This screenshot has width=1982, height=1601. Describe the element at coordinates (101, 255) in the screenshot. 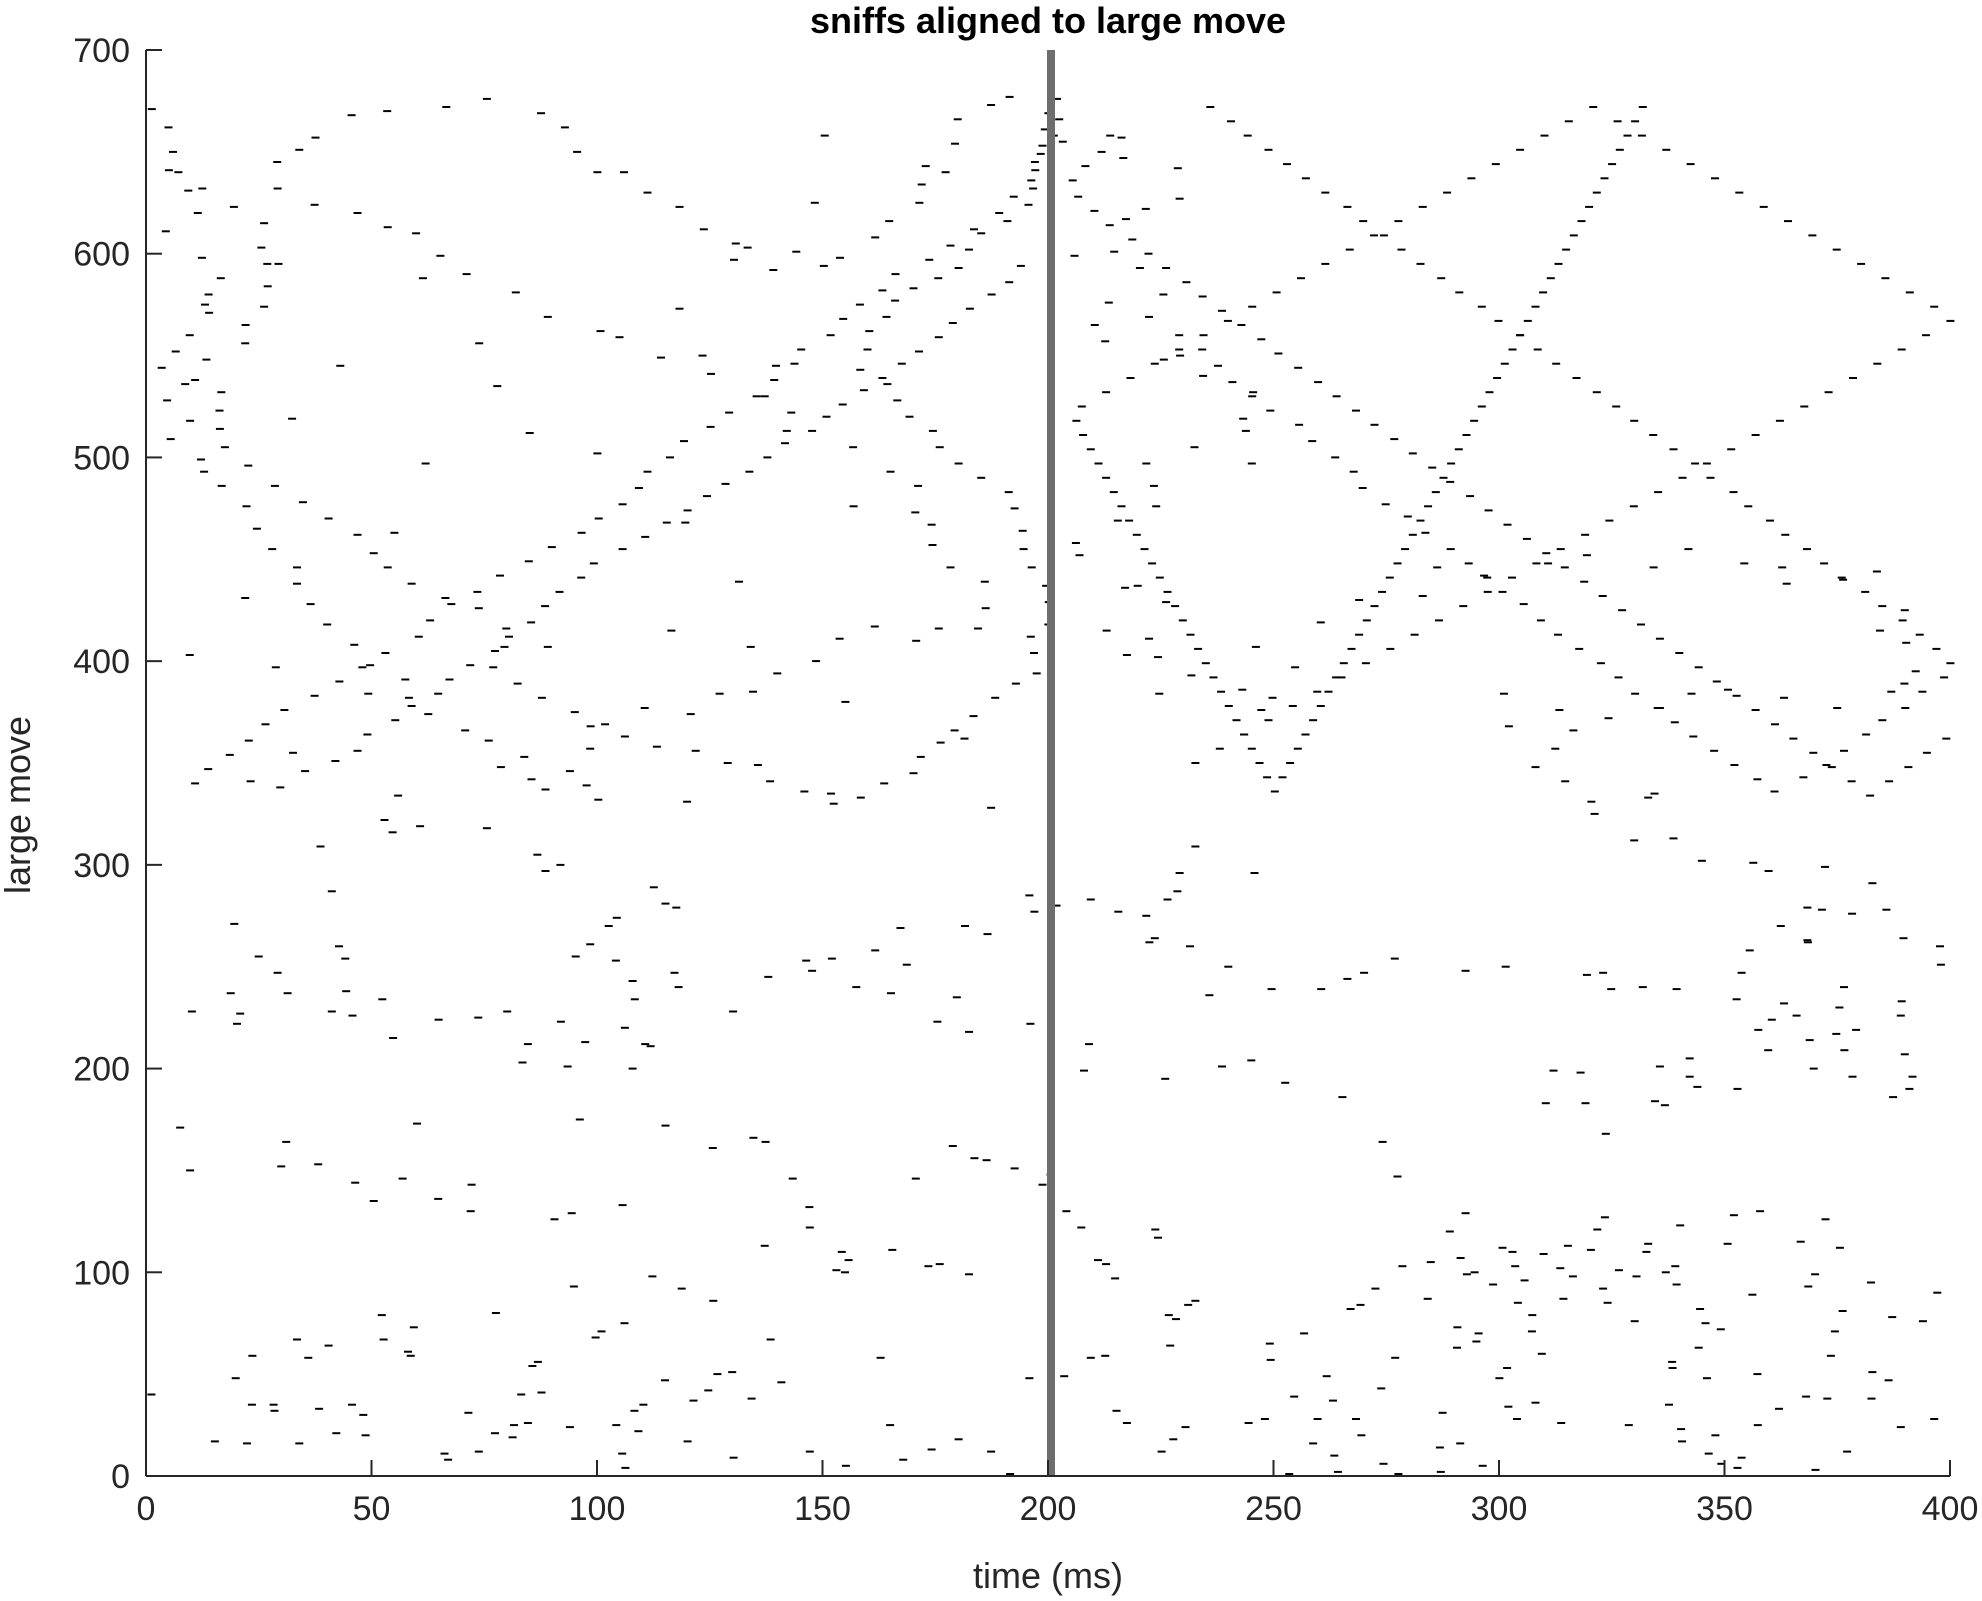

I see `y-tick-label: 600` at that location.